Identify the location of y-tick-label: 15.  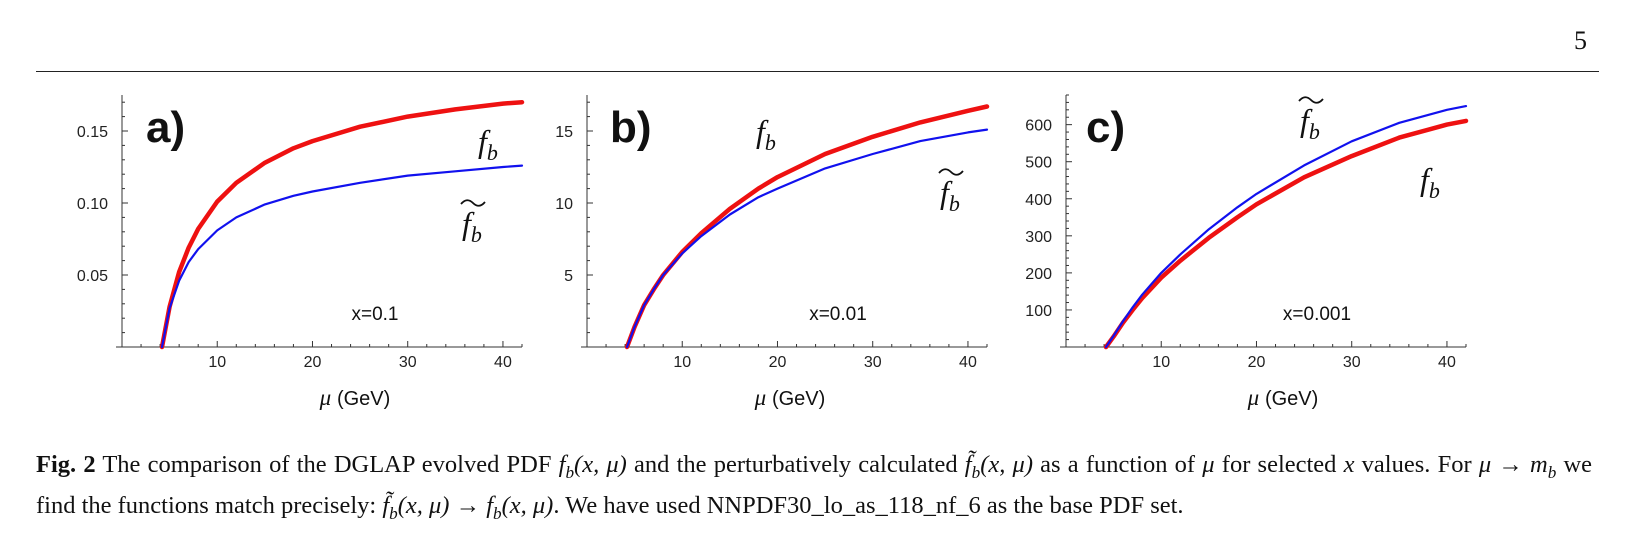
(564, 132).